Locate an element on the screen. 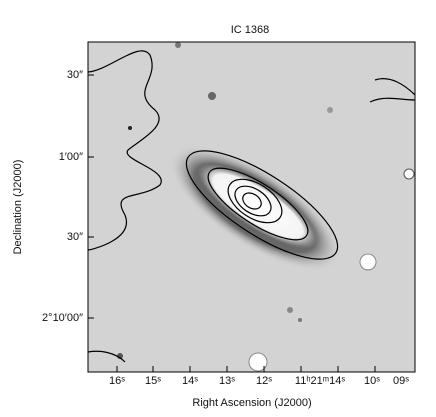 The image size is (436, 417). y-tick-label: 2°10′00″ is located at coordinates (62, 318).